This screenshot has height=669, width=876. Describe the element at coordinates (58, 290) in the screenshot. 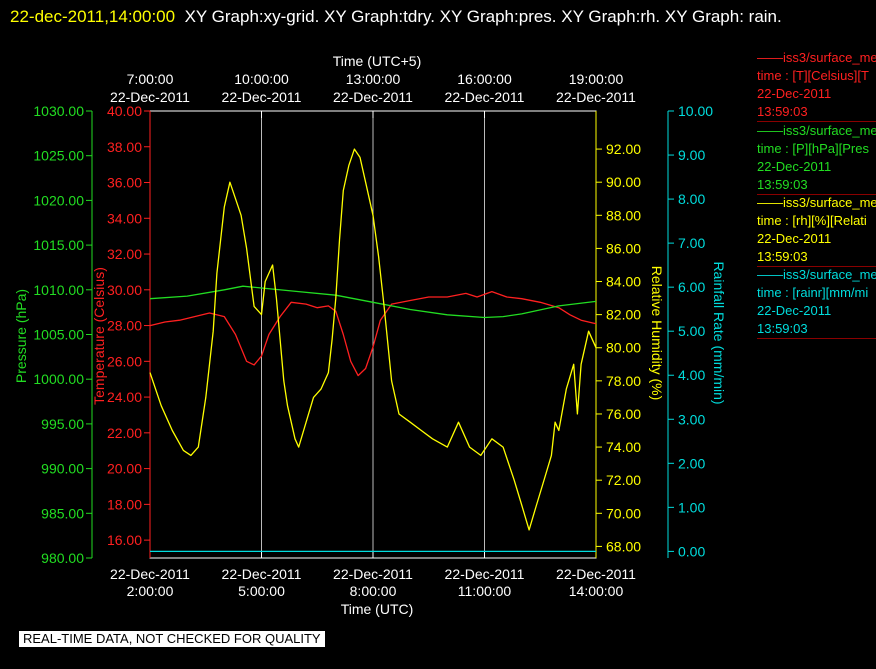

I see `pres-tick-label: 1010.00` at that location.